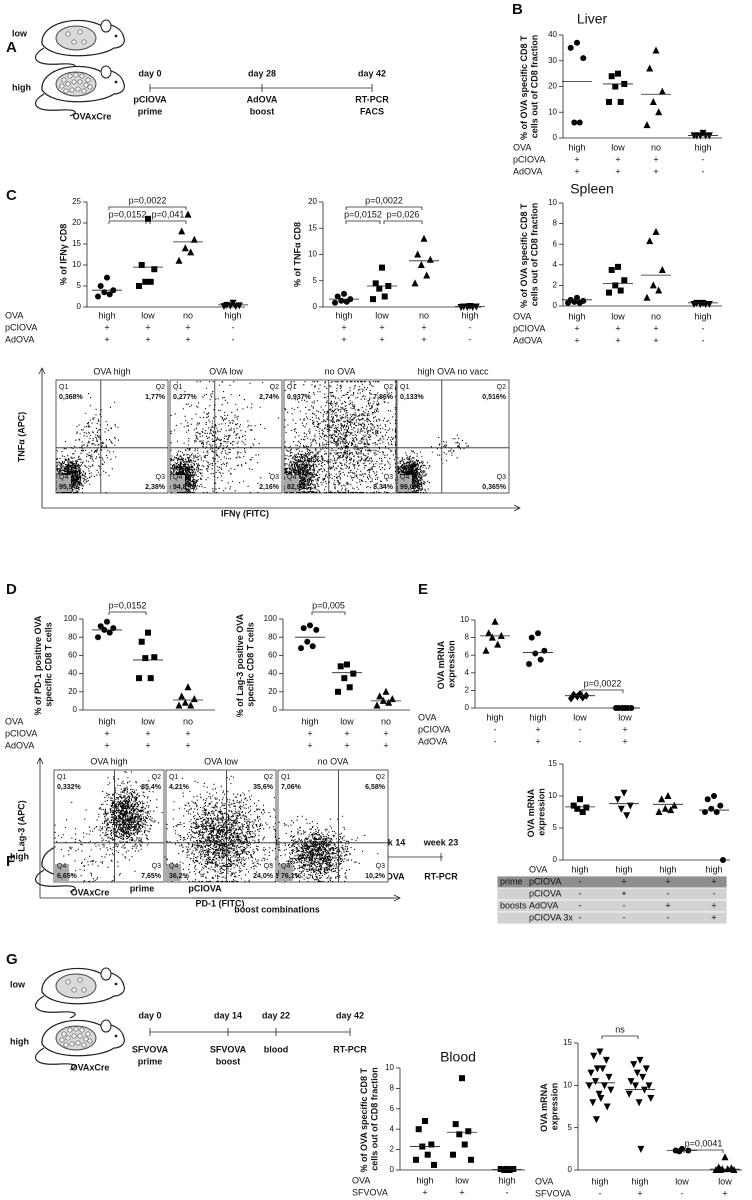 The image size is (752, 1200). I want to click on treatment-label: boost, so click(228, 1061).